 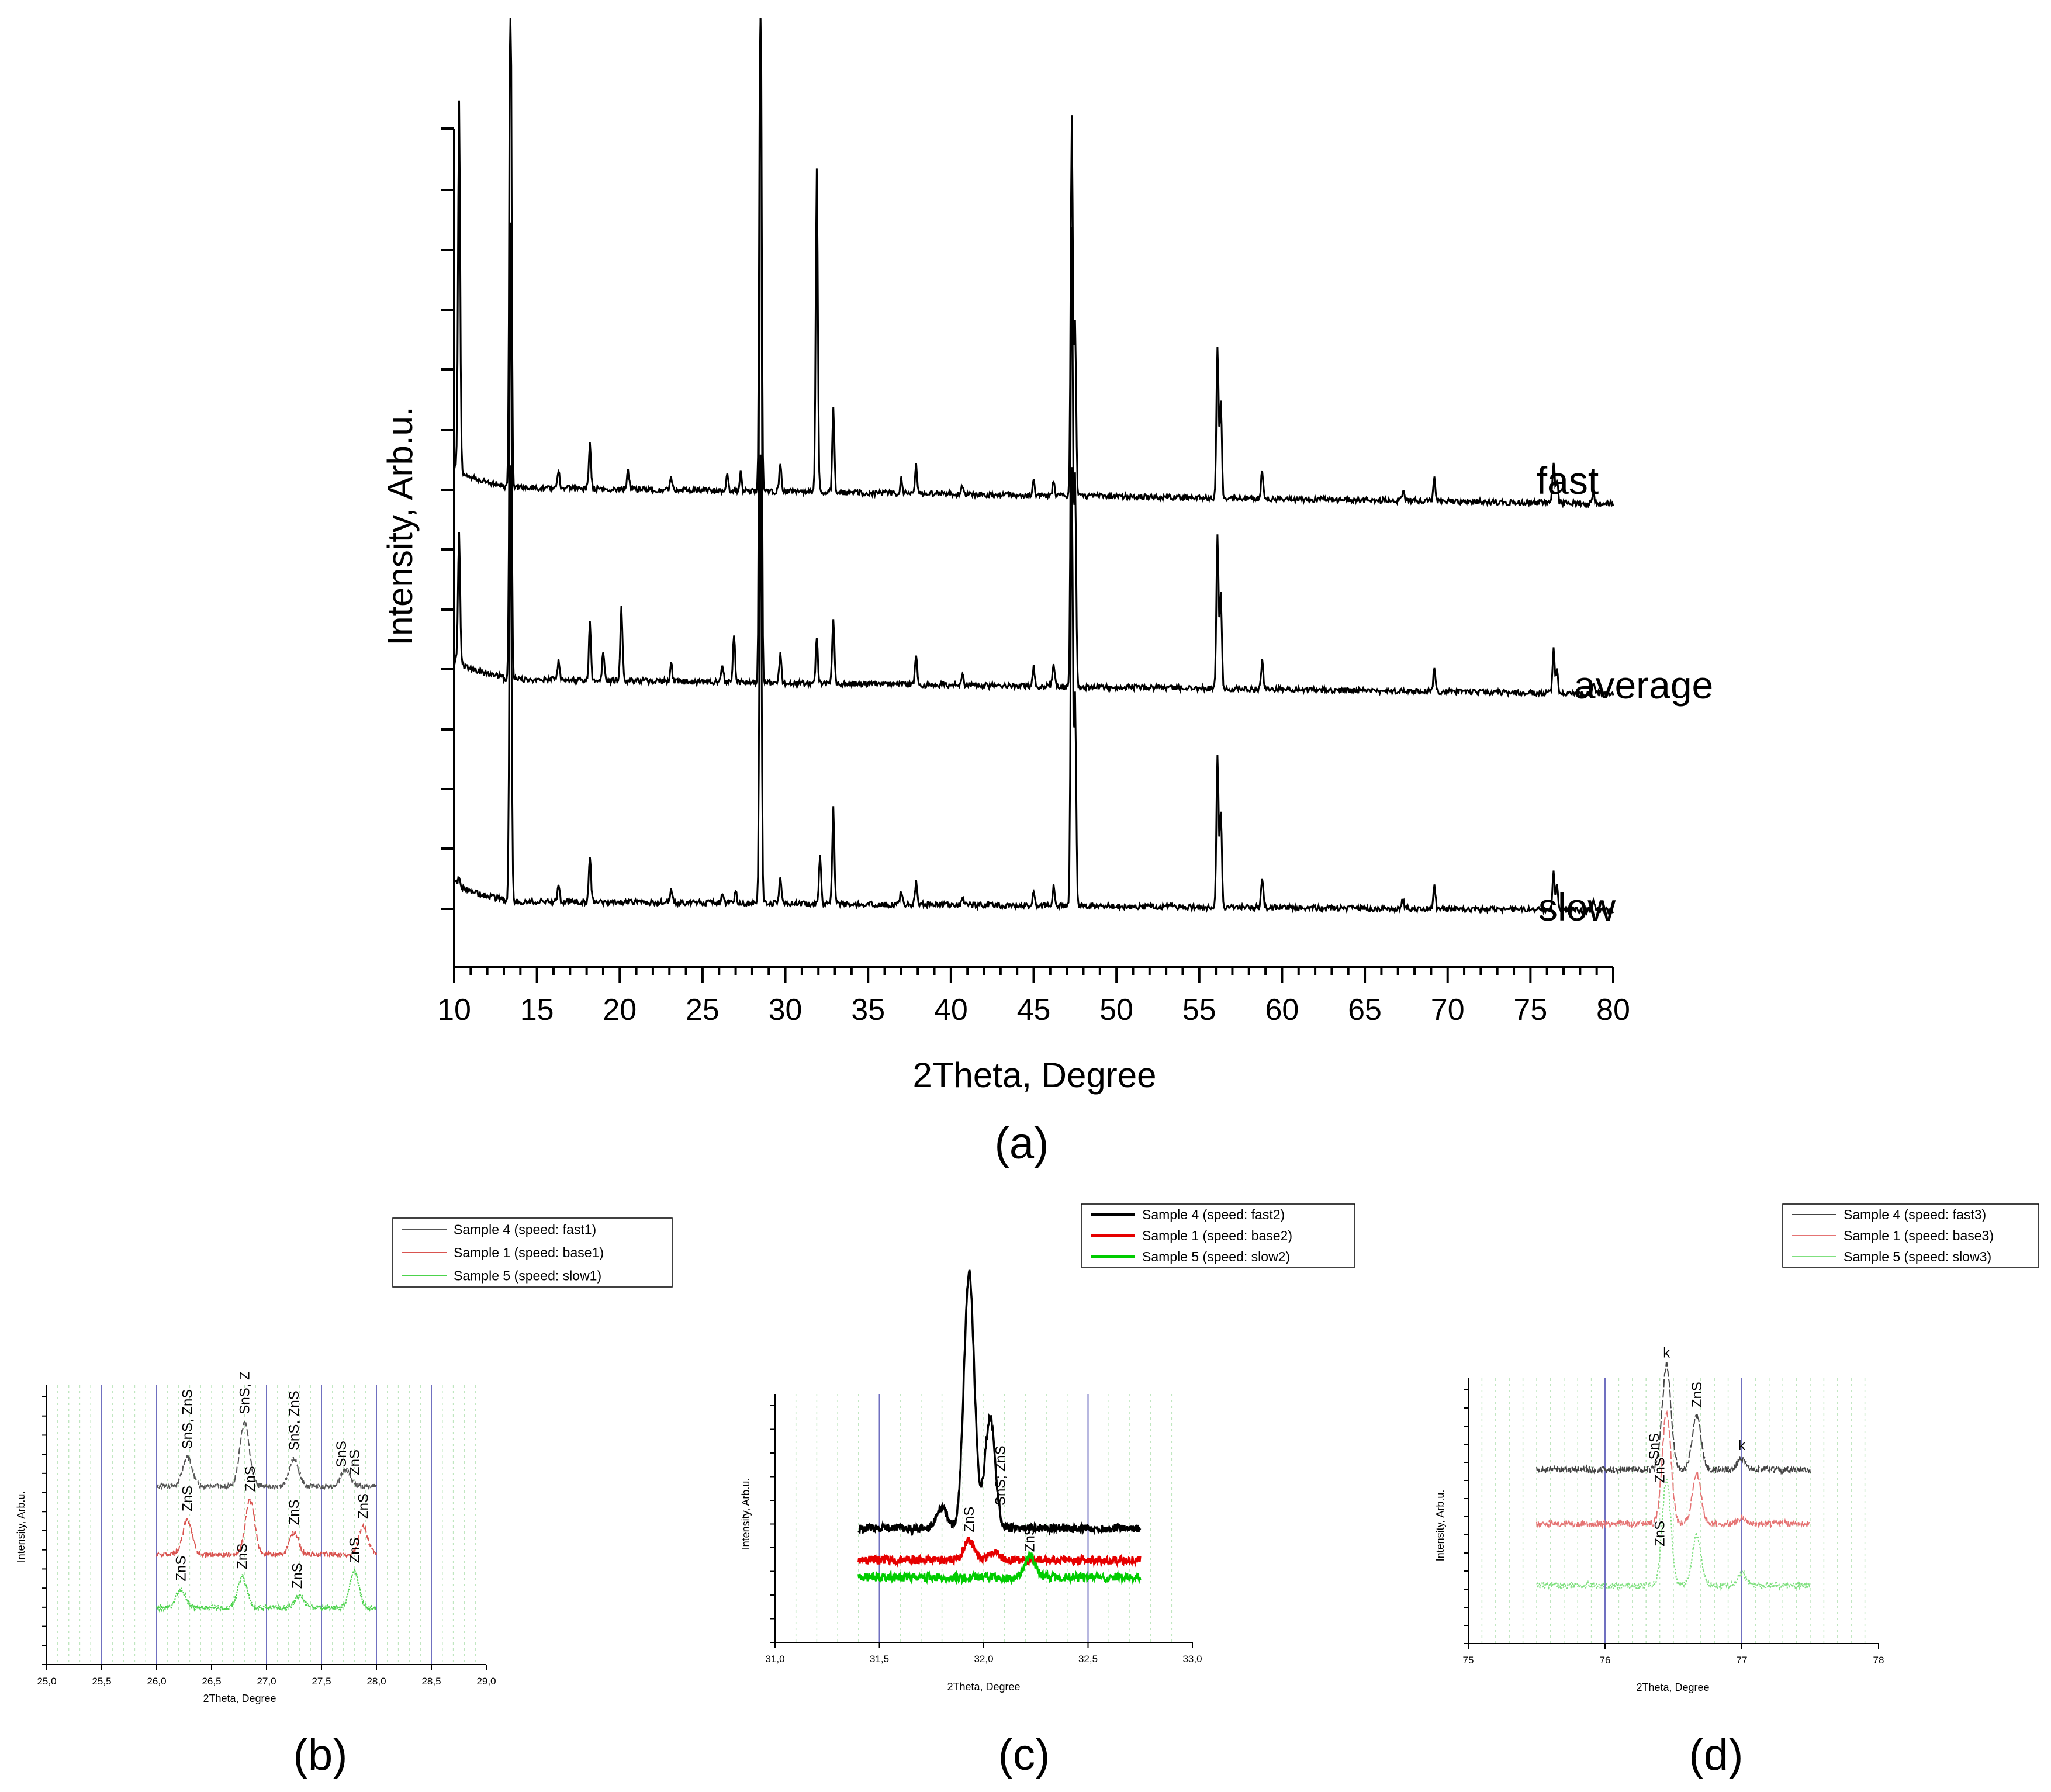 I want to click on legend-label: Sample 4 (speed: fast3), so click(x=1915, y=1214).